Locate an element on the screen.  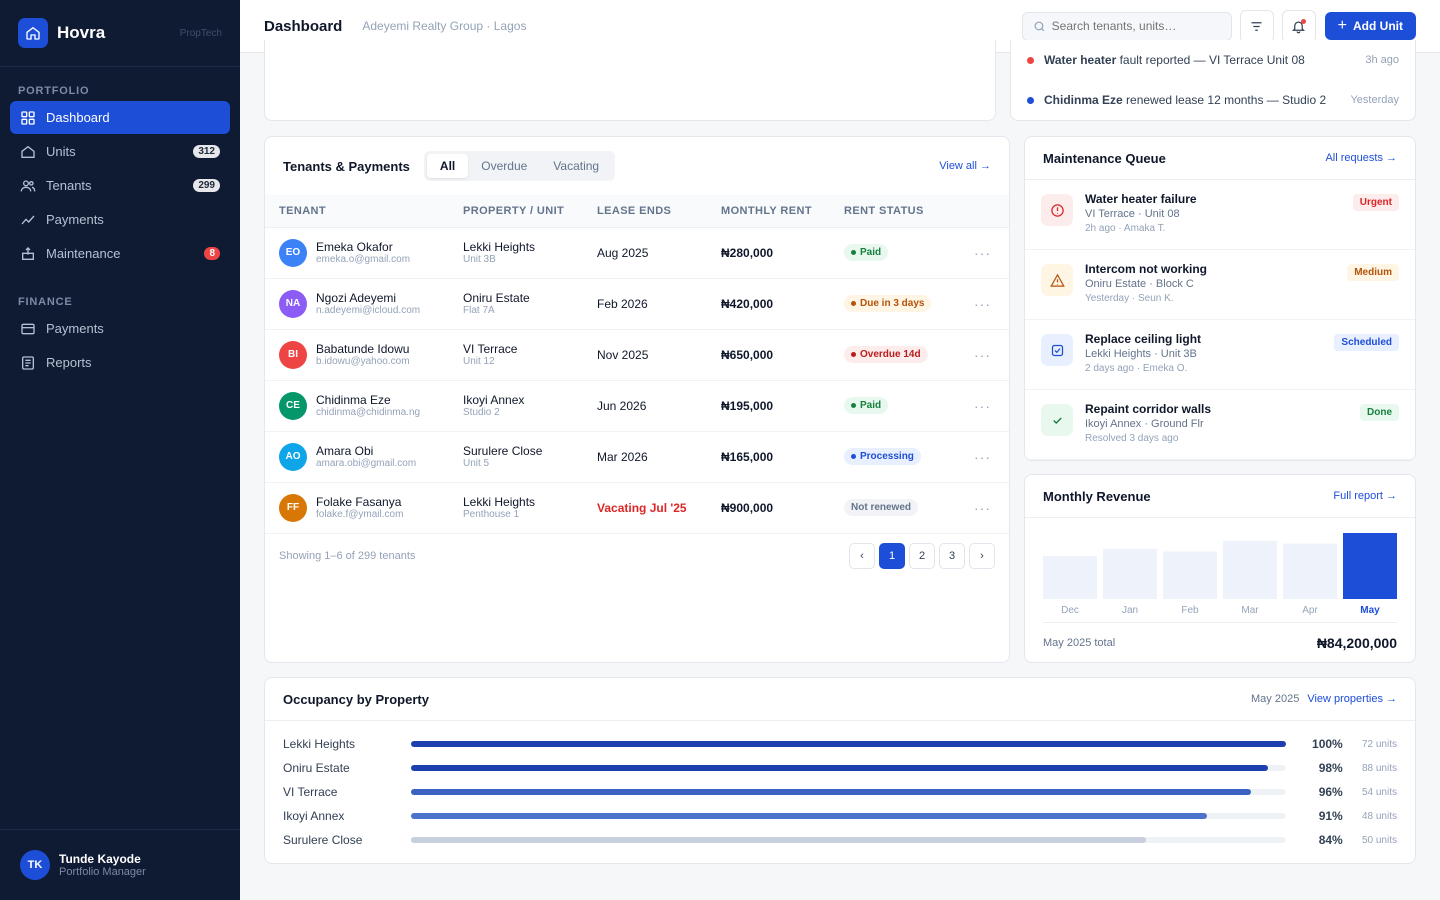
maintenance-meta: 2 days ago · Emeka O. is located at coordinates (1136, 368).